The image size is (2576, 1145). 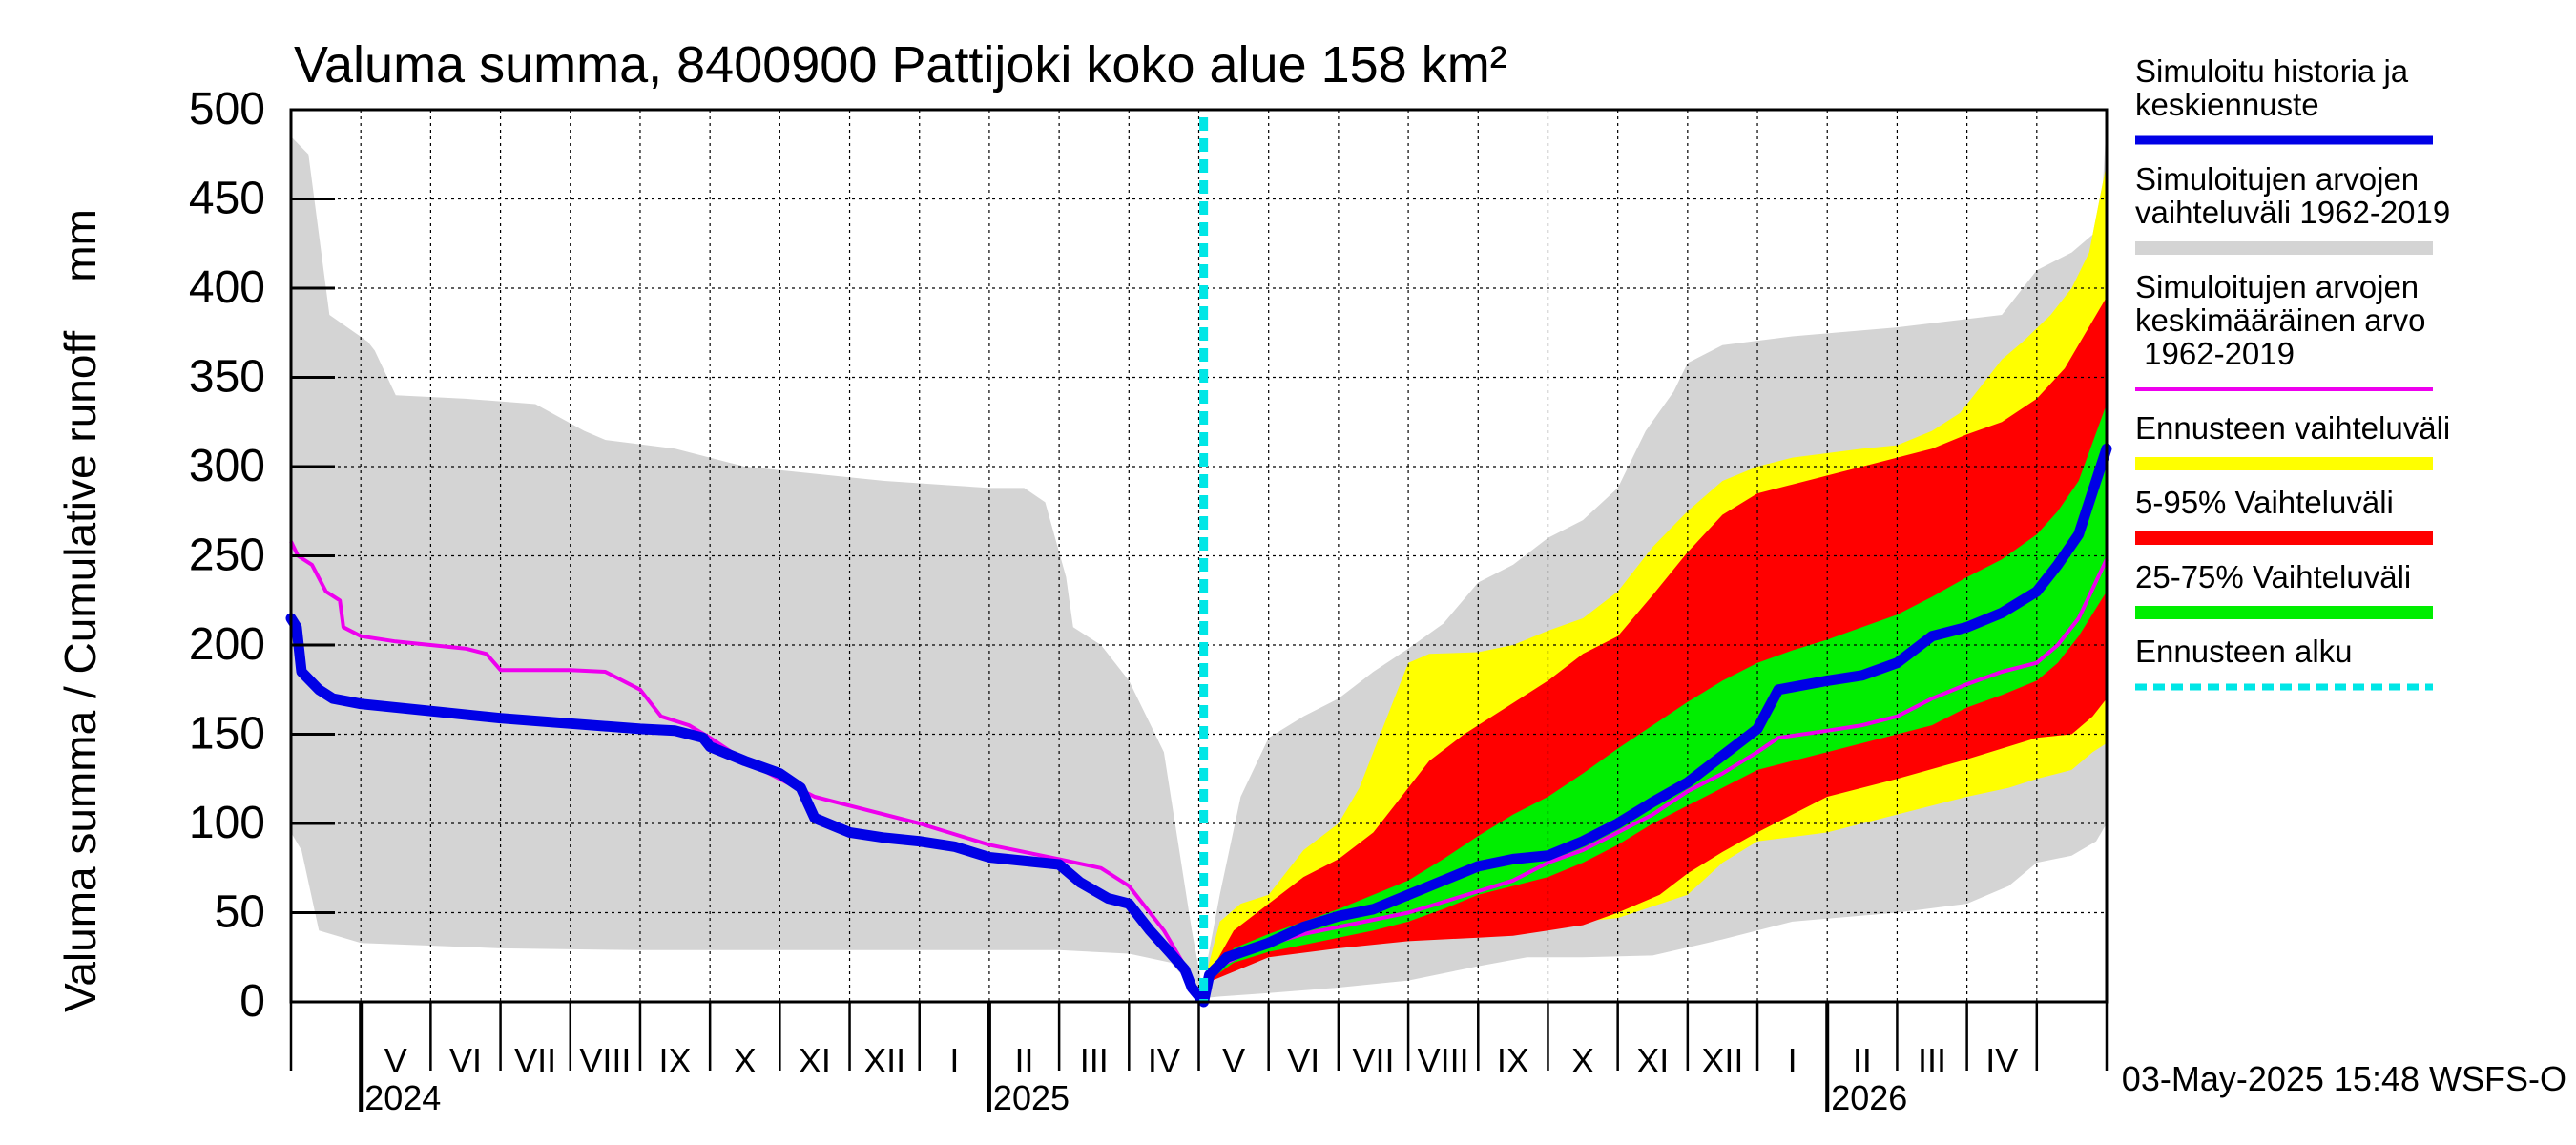 What do you see at coordinates (2272, 87) in the screenshot?
I see `legend-label: Simuloitu historia ja keskiennuste` at bounding box center [2272, 87].